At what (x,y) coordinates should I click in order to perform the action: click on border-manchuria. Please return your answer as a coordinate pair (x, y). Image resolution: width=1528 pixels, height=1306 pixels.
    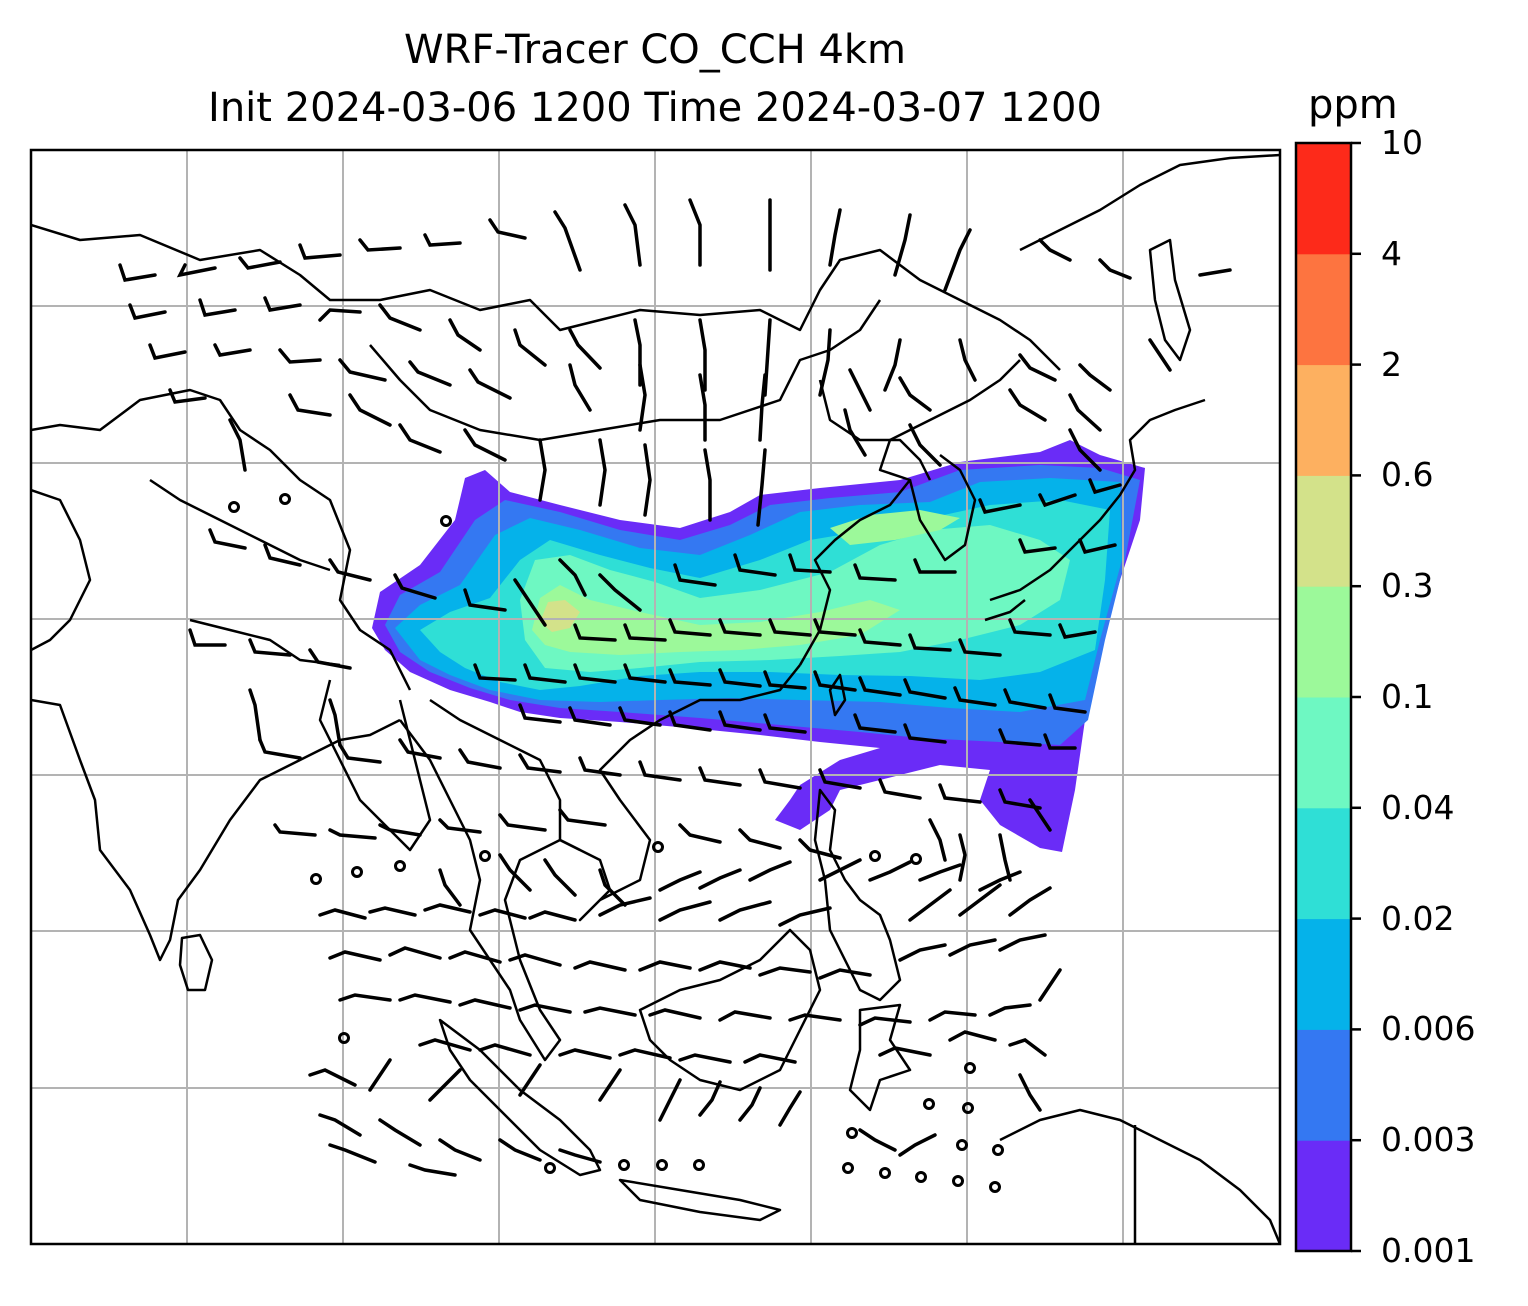
    Looking at the image, I should click on (875, 430).